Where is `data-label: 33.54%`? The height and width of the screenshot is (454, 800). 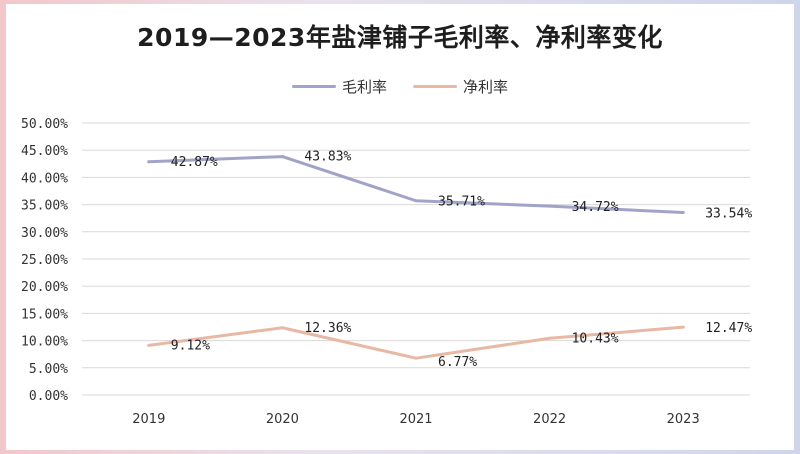 data-label: 33.54% is located at coordinates (728, 214).